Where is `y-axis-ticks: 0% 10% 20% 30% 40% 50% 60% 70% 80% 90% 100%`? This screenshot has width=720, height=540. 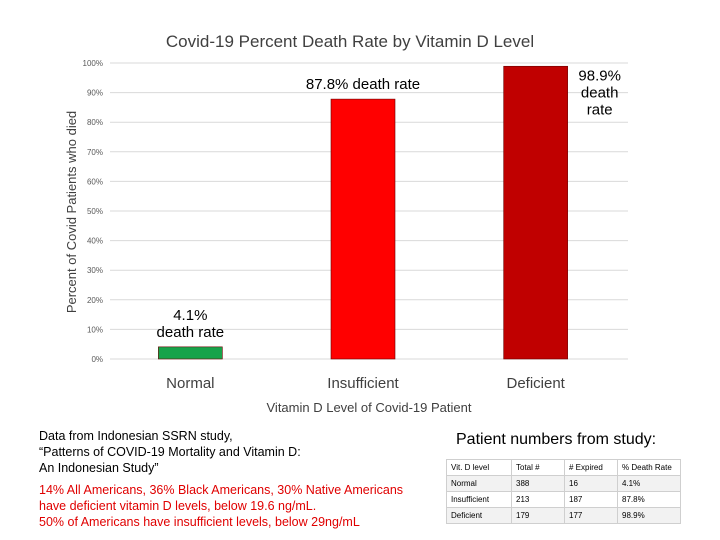
y-axis-ticks: 0% 10% 20% 30% 40% 50% 60% 70% 80% 90% 100% is located at coordinates (93, 211).